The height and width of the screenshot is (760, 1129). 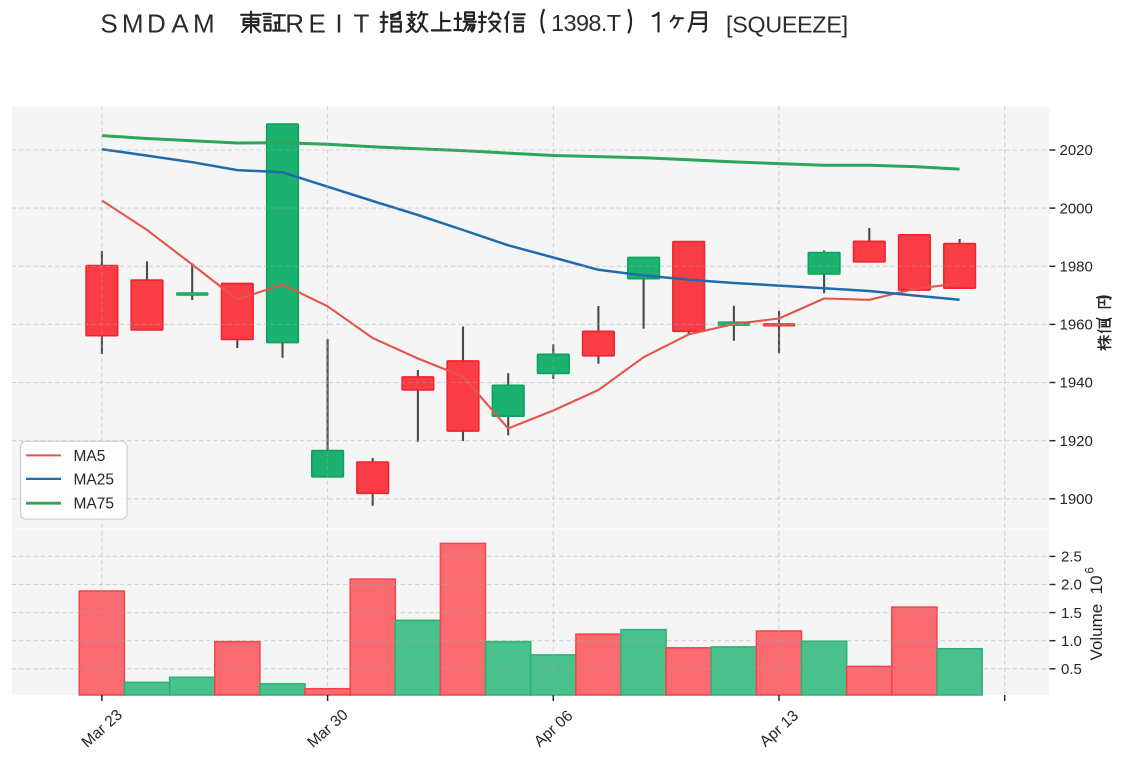 What do you see at coordinates (1071, 669) in the screenshot?
I see `svg-text: 0.5` at bounding box center [1071, 669].